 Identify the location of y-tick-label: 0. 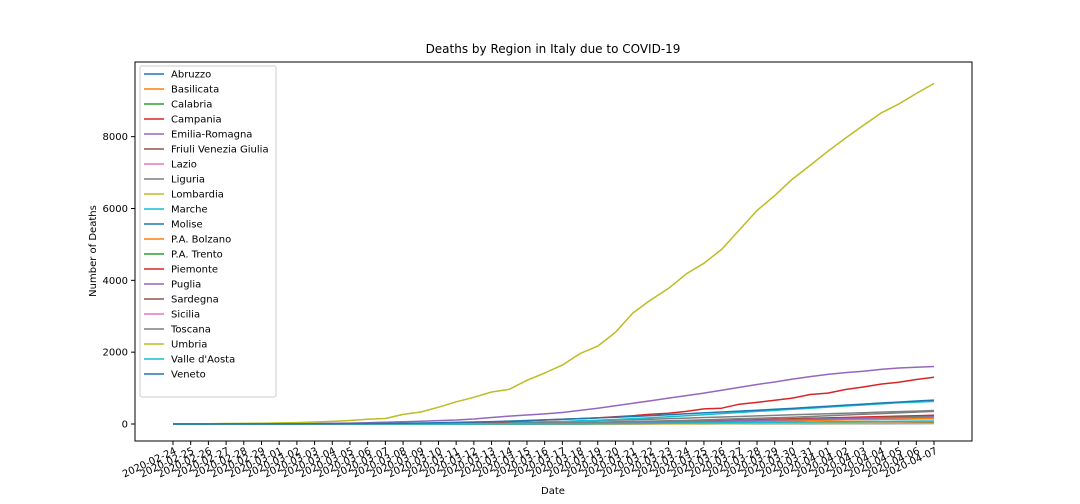
(125, 425).